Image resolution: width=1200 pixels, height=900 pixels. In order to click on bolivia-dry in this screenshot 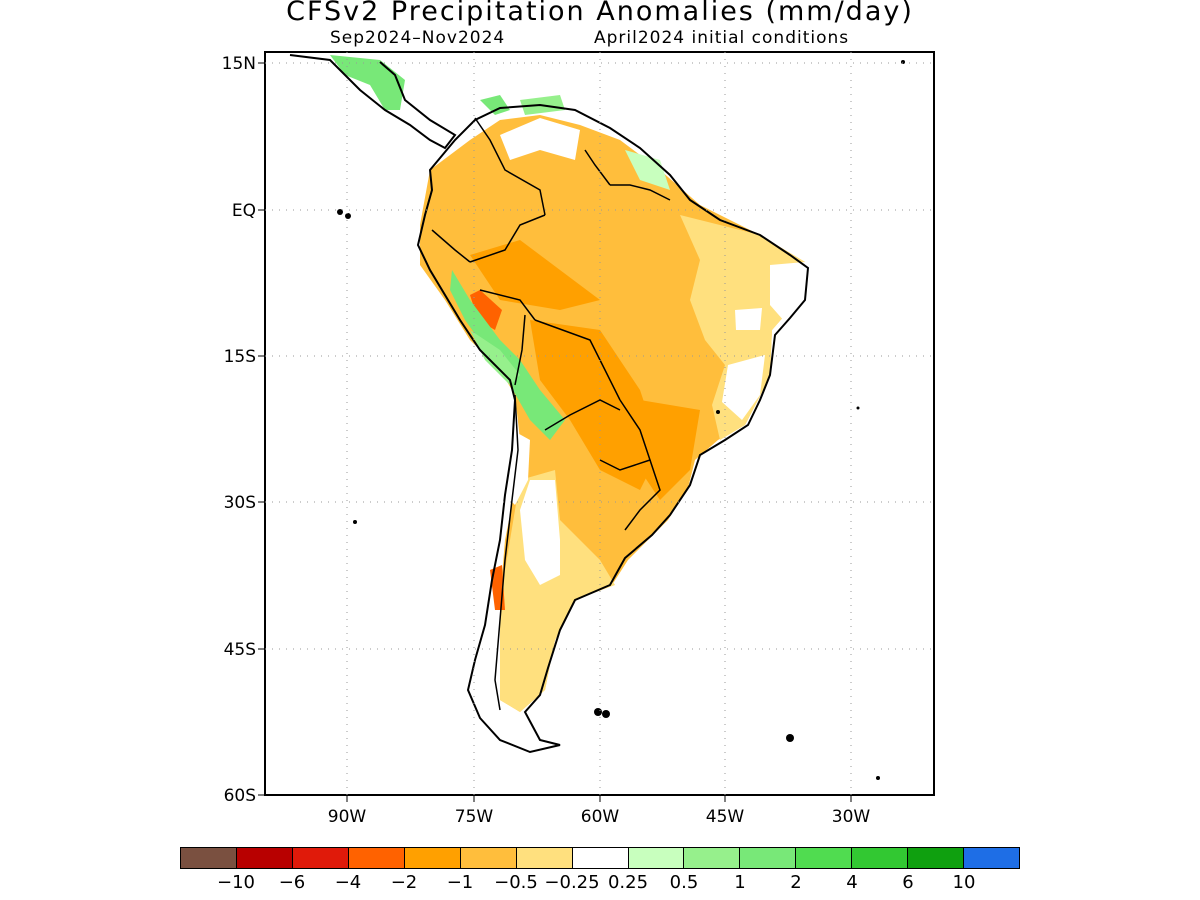, I will do `click(595, 405)`.